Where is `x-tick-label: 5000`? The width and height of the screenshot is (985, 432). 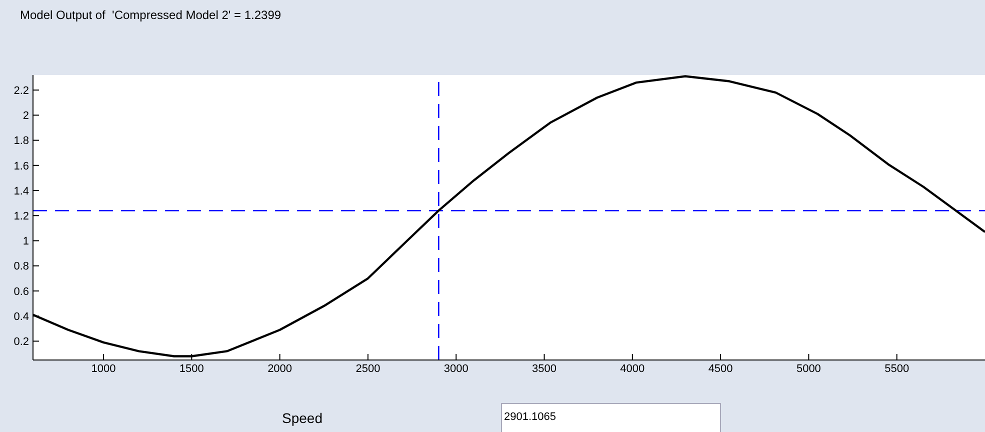
x-tick-label: 5000 is located at coordinates (808, 368).